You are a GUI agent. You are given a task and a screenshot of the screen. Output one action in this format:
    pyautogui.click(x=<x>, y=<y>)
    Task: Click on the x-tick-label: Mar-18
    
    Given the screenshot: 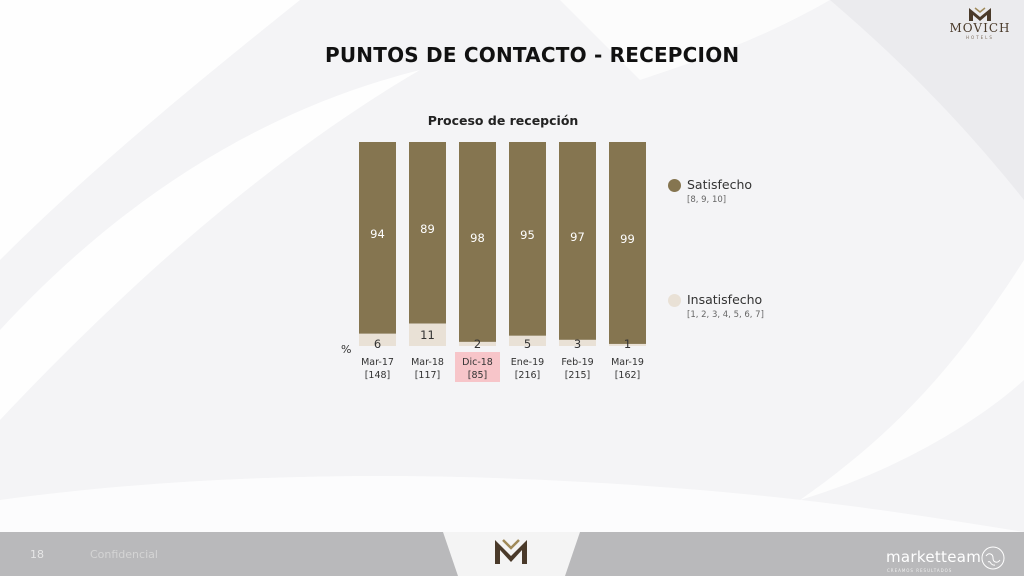 What is the action you would take?
    pyautogui.click(x=427, y=362)
    